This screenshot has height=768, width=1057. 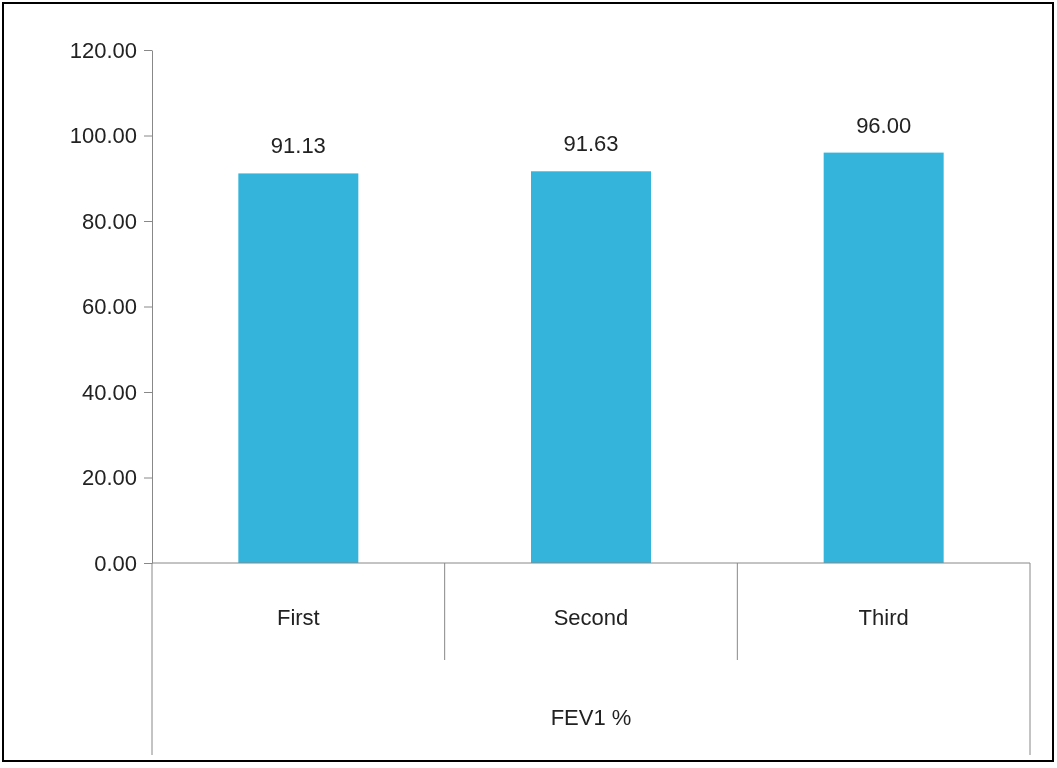 I want to click on y-tick-label: 0.00, so click(x=115, y=563).